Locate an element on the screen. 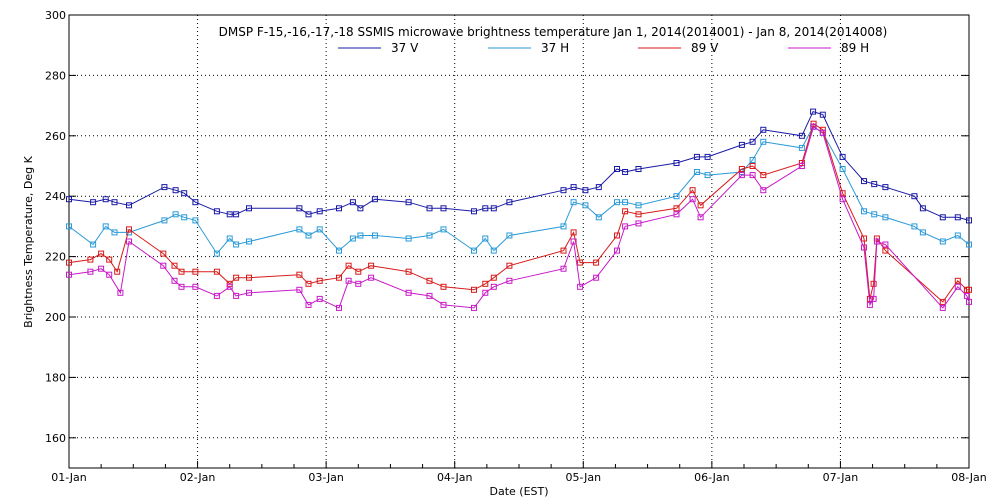 The image size is (1000, 500). x-axis-label: Date (EST) is located at coordinates (518, 491).